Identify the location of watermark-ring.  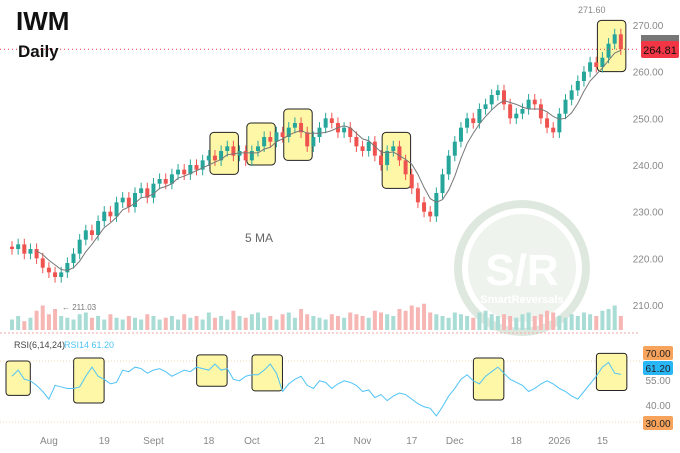
(522, 268).